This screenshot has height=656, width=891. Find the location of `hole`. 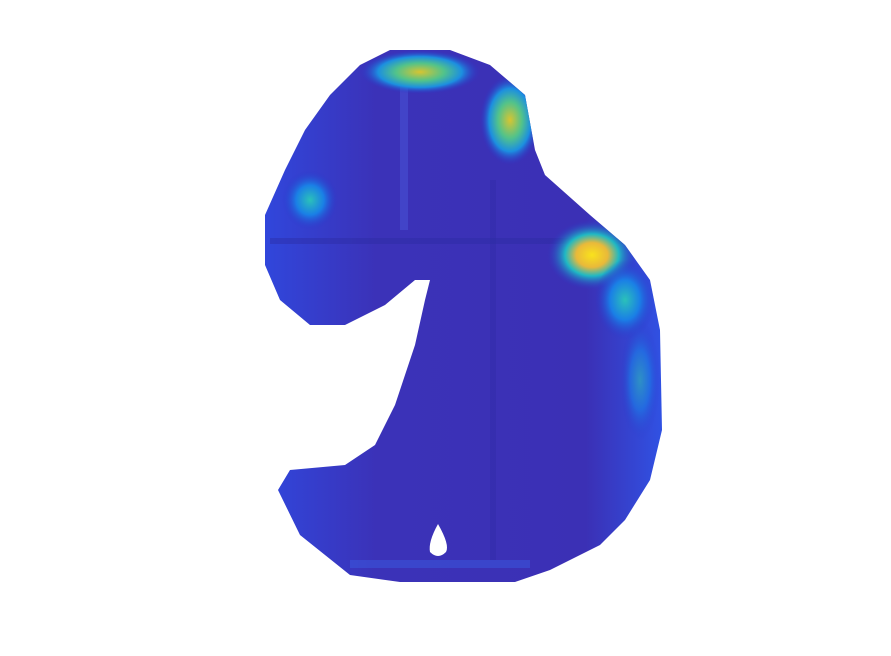

hole is located at coordinates (438, 540).